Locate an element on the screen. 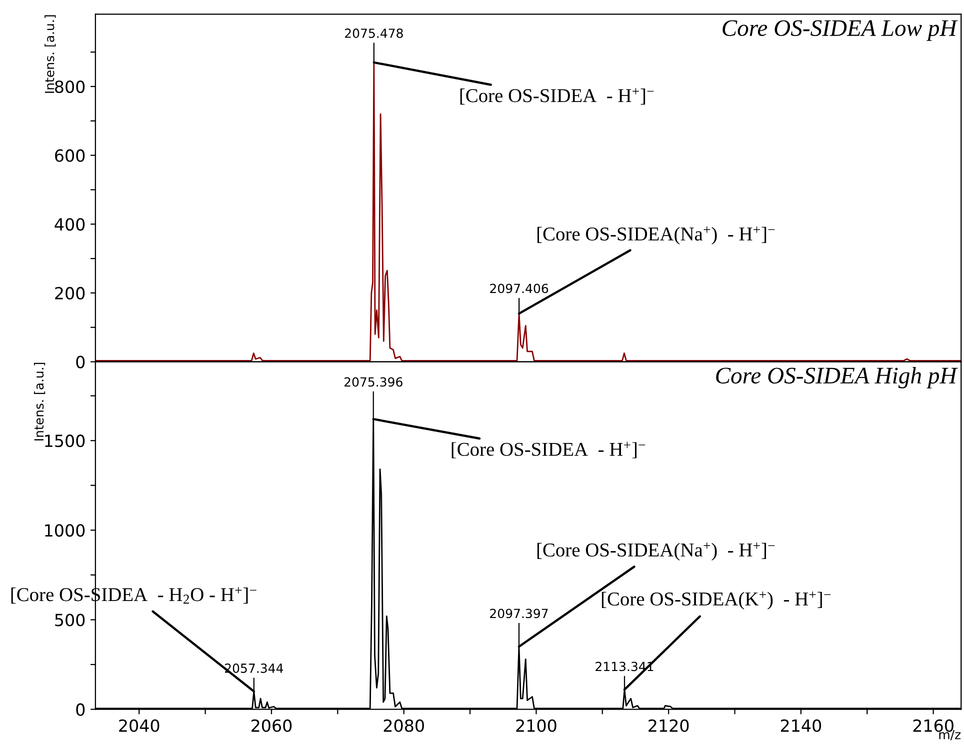 The image size is (964, 749). x-tick-label: 2140 is located at coordinates (801, 725).